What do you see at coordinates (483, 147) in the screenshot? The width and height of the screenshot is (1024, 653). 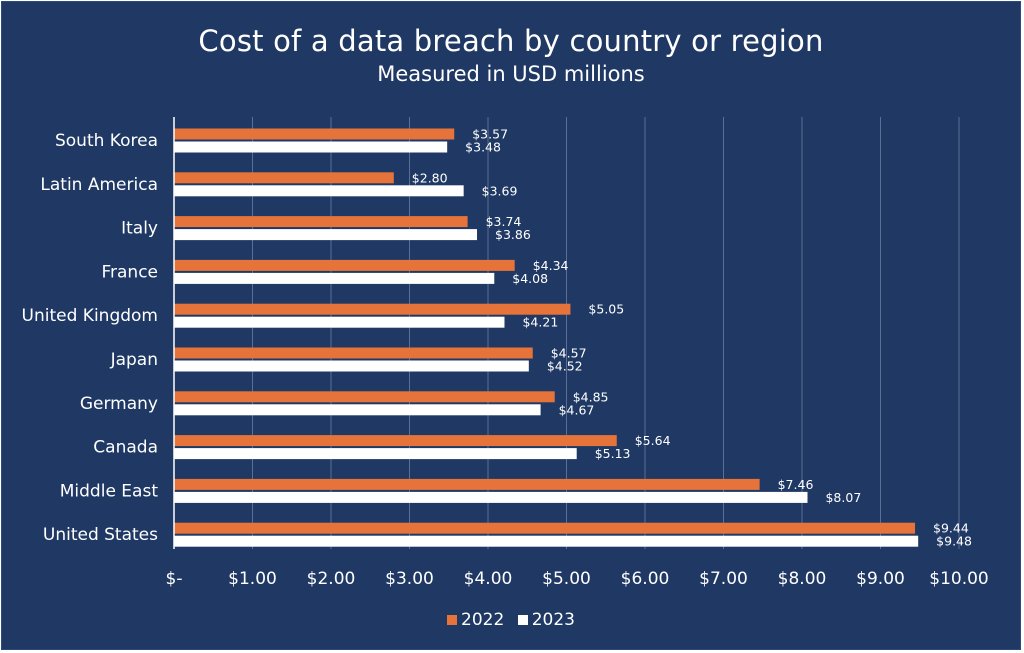 I see `data-label-2023: $3.48` at bounding box center [483, 147].